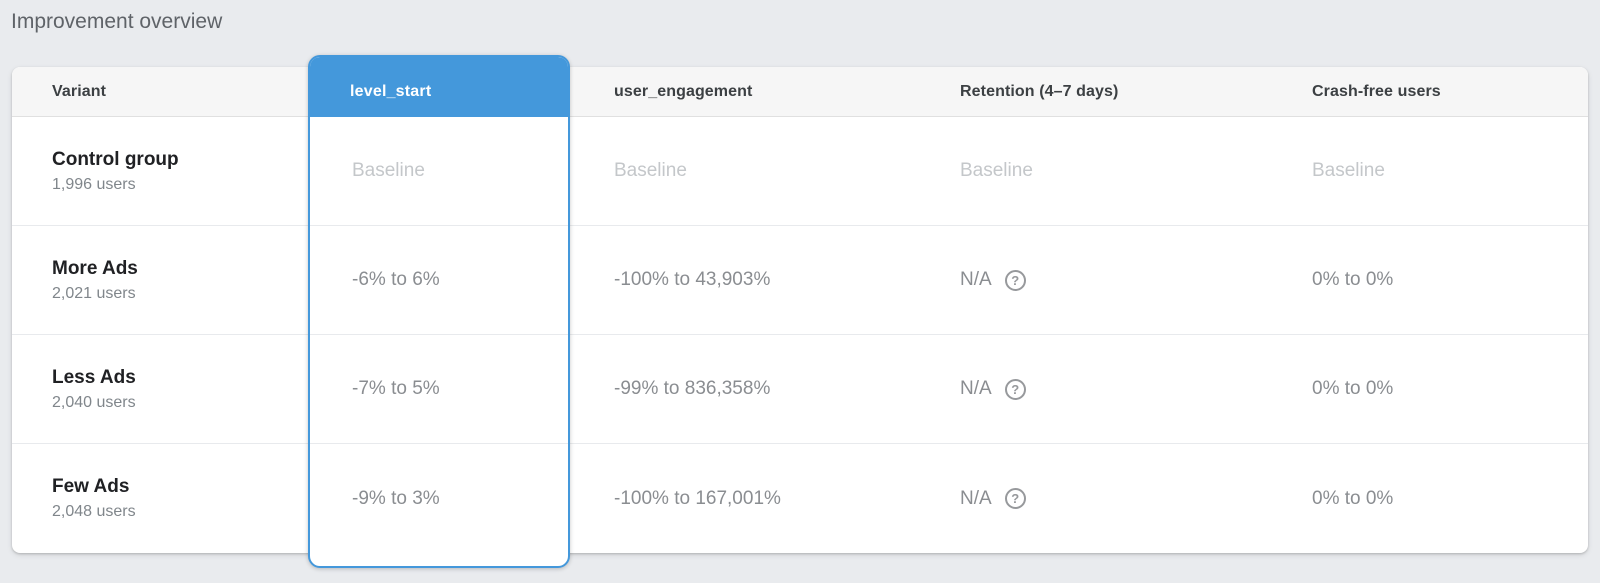 The image size is (1600, 583). I want to click on page-title: Improvement overview, so click(117, 21).